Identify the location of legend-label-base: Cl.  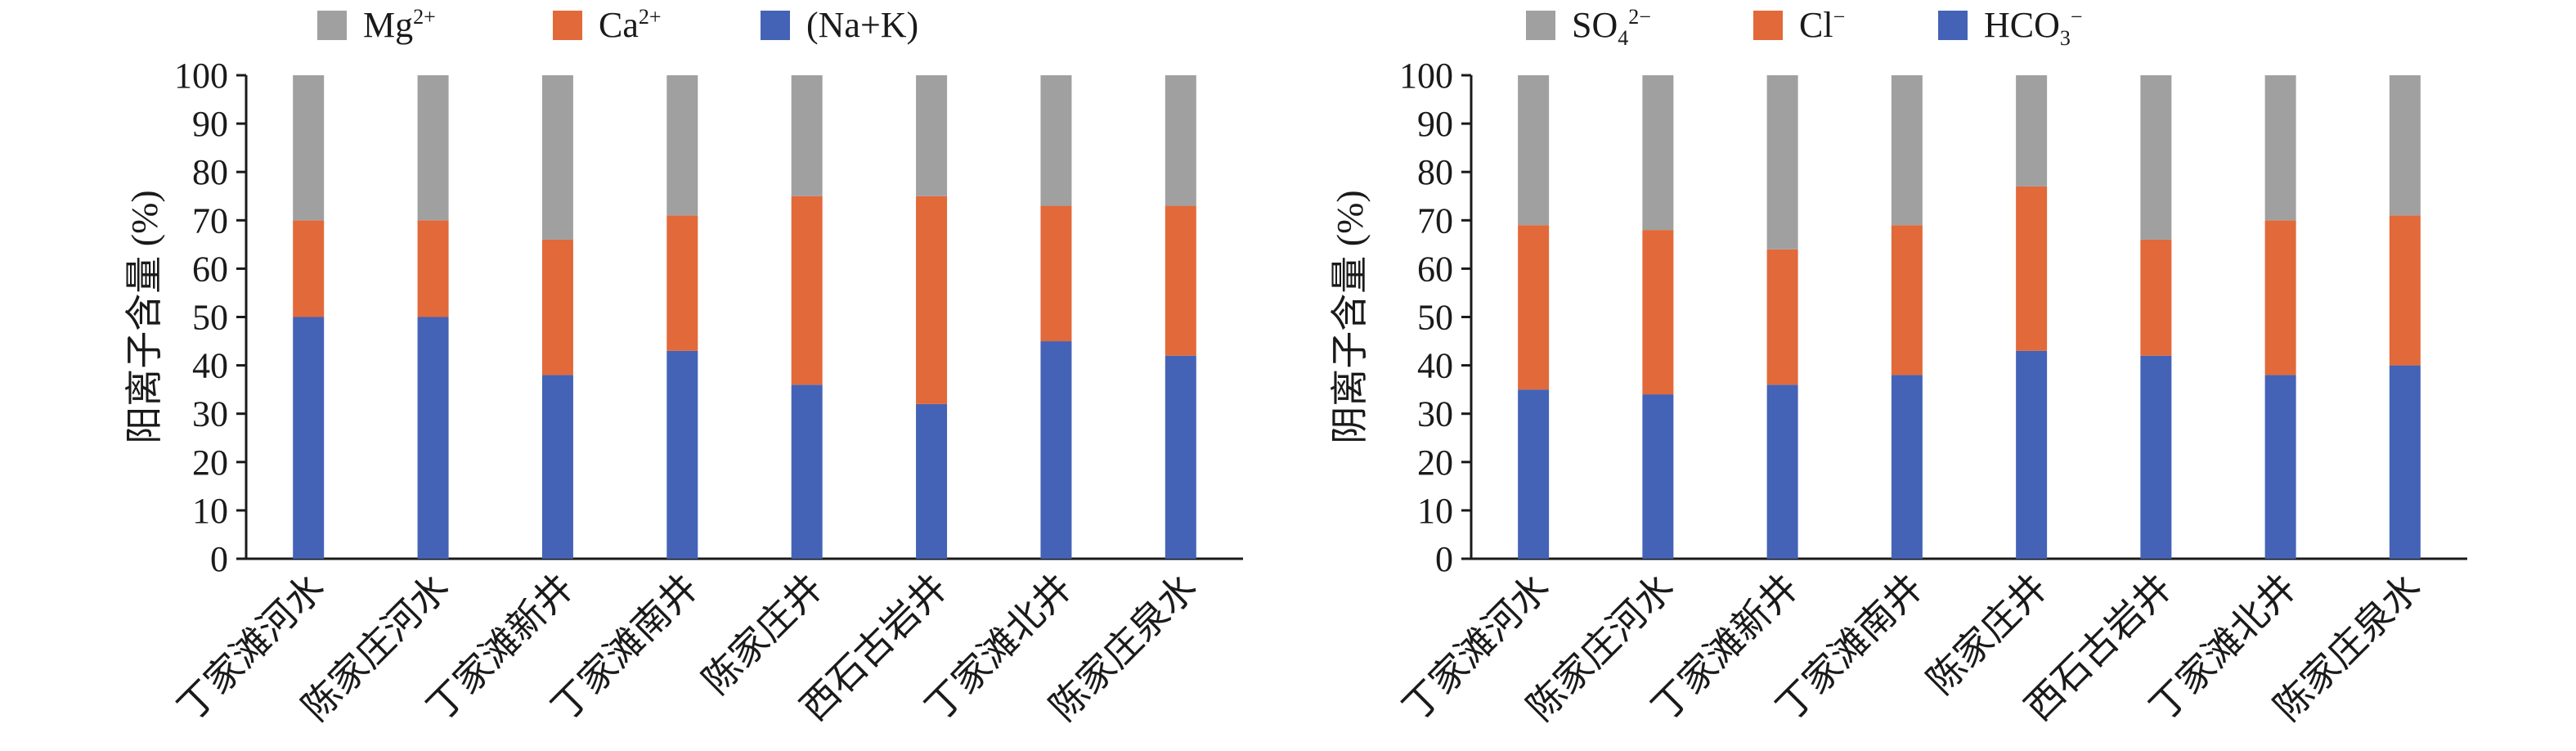
(1816, 25).